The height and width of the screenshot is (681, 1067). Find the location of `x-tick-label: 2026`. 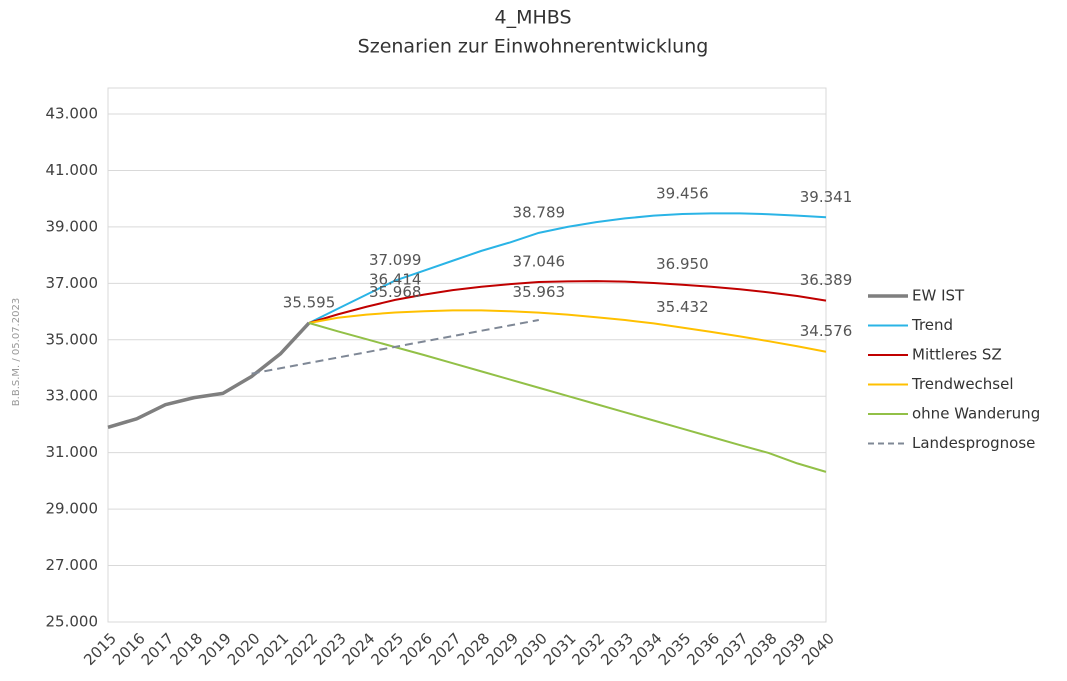

x-tick-label: 2026 is located at coordinates (416, 649).